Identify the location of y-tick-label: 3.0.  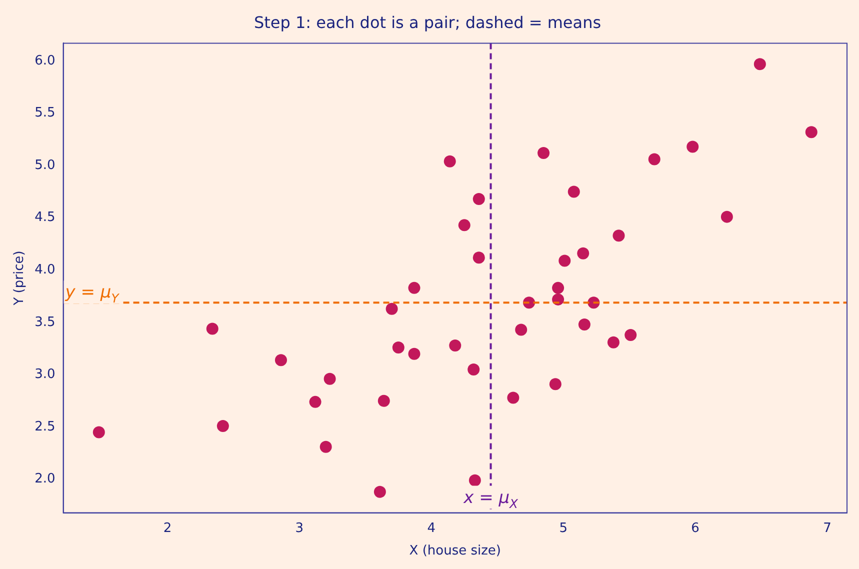
(45, 374).